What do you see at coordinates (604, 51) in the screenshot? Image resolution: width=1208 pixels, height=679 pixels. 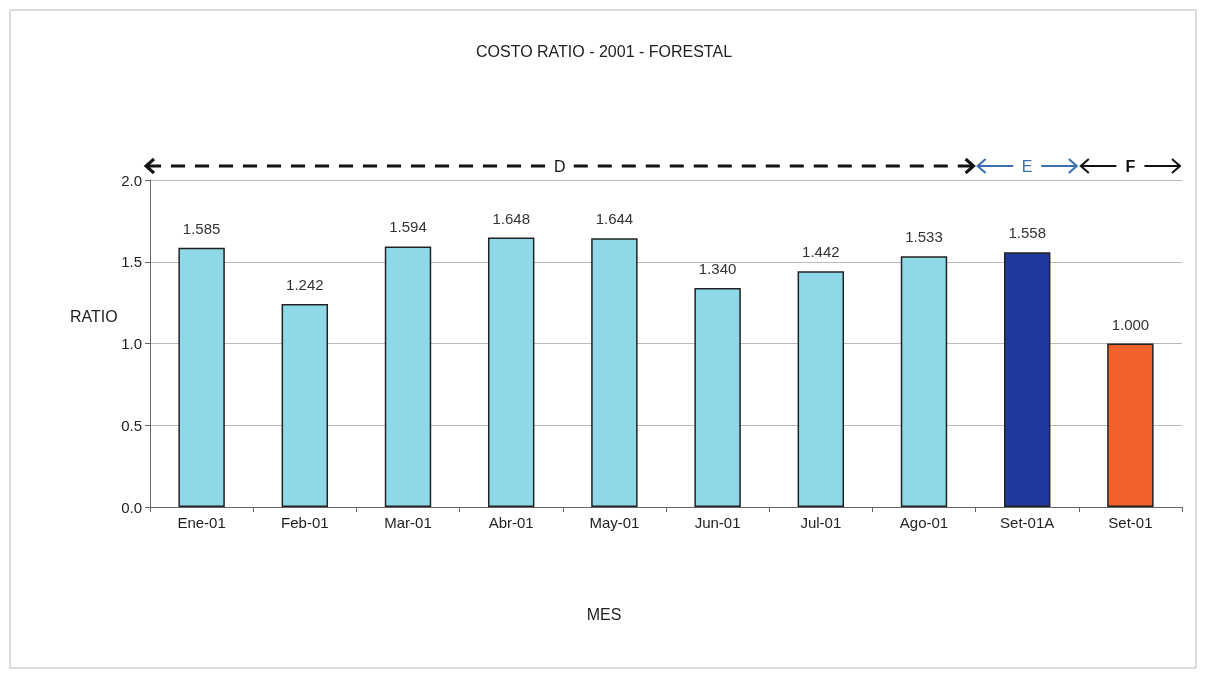 I see `chart-title: COSTO RATIO - 2001 - FORESTAL` at bounding box center [604, 51].